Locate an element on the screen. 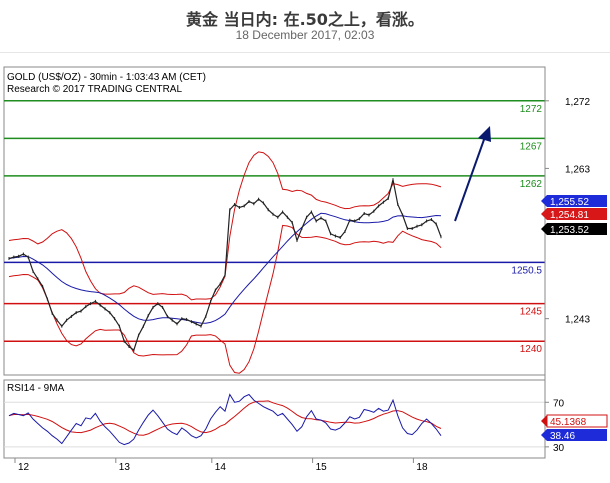  rsi-tag-label: 38.46 is located at coordinates (562, 436).